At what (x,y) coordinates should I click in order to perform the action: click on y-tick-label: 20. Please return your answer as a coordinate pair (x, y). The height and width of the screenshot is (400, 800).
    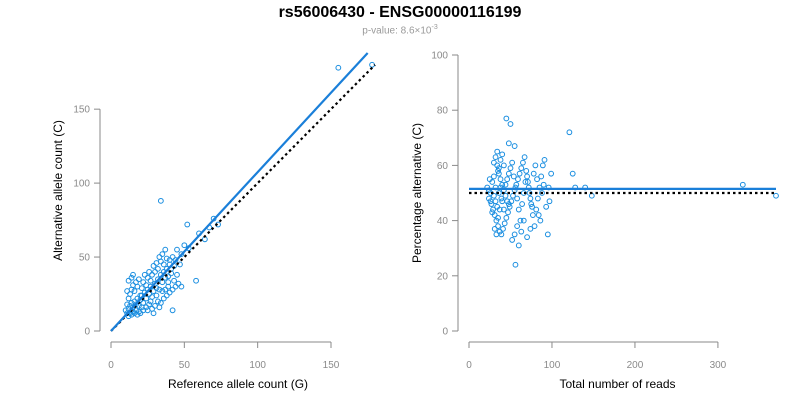
    Looking at the image, I should click on (443, 276).